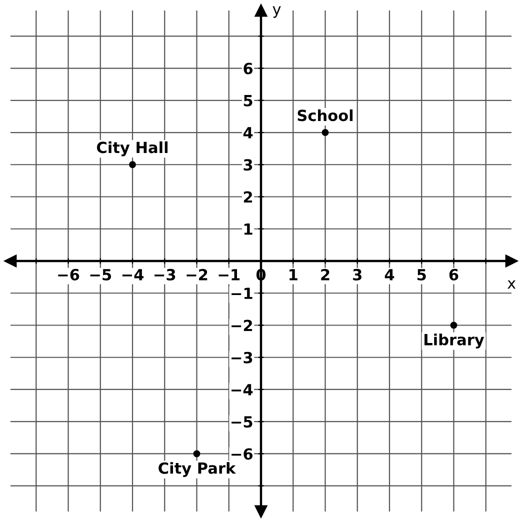 The width and height of the screenshot is (522, 522). Describe the element at coordinates (197, 274) in the screenshot. I see `x-tick-label: −2` at that location.